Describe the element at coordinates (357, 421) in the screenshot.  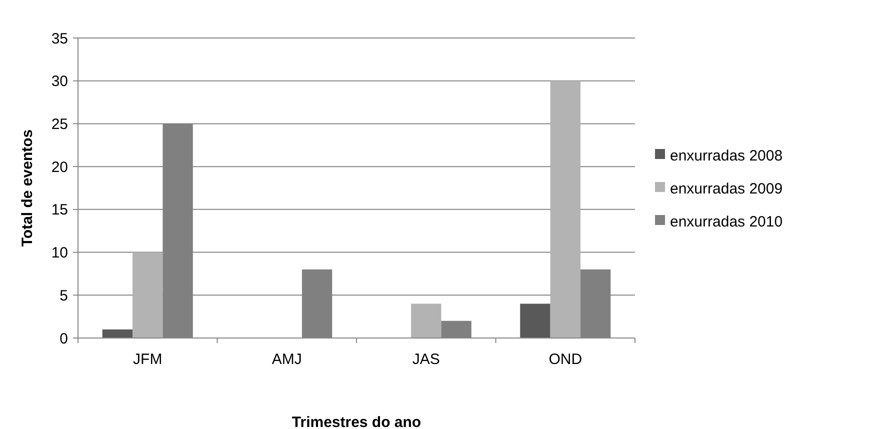
I see `x-axis-title: Trimestres do ano` at that location.